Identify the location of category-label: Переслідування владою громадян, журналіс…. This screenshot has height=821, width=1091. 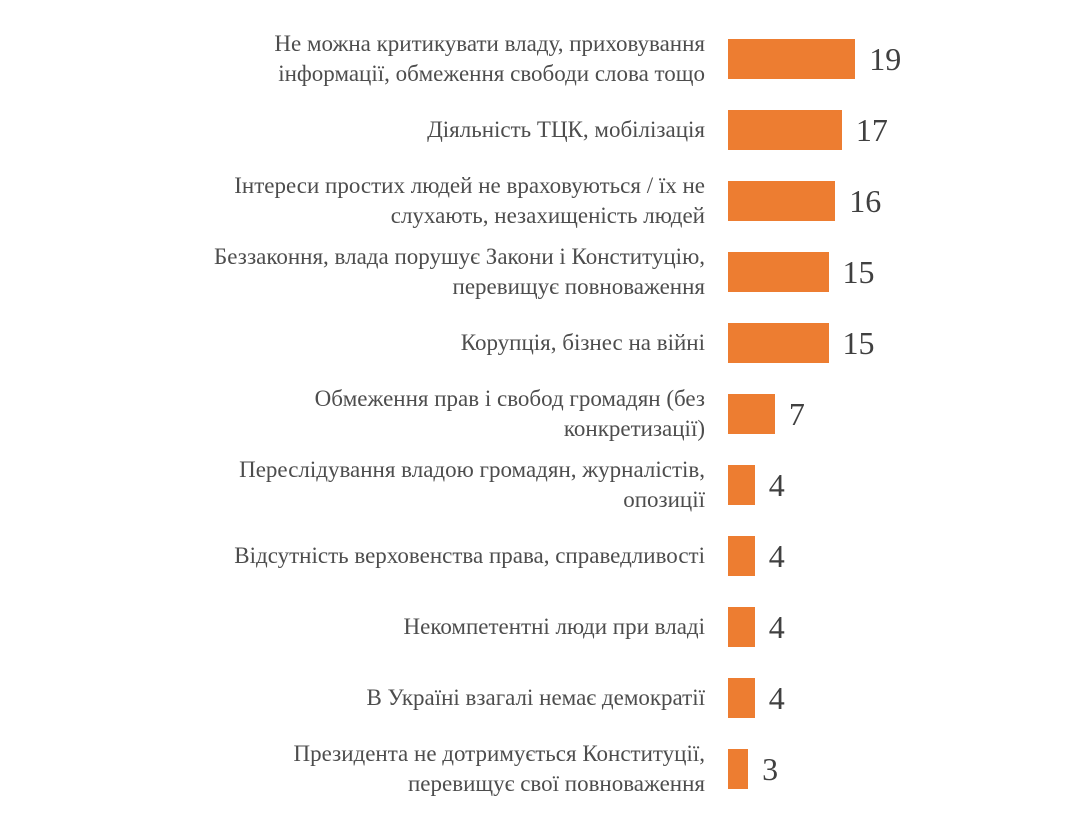
(352, 485).